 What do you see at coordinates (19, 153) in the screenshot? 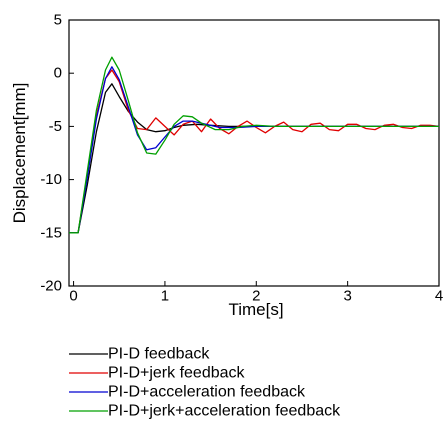
I see `y-axis-label: Displacement[mm]` at bounding box center [19, 153].